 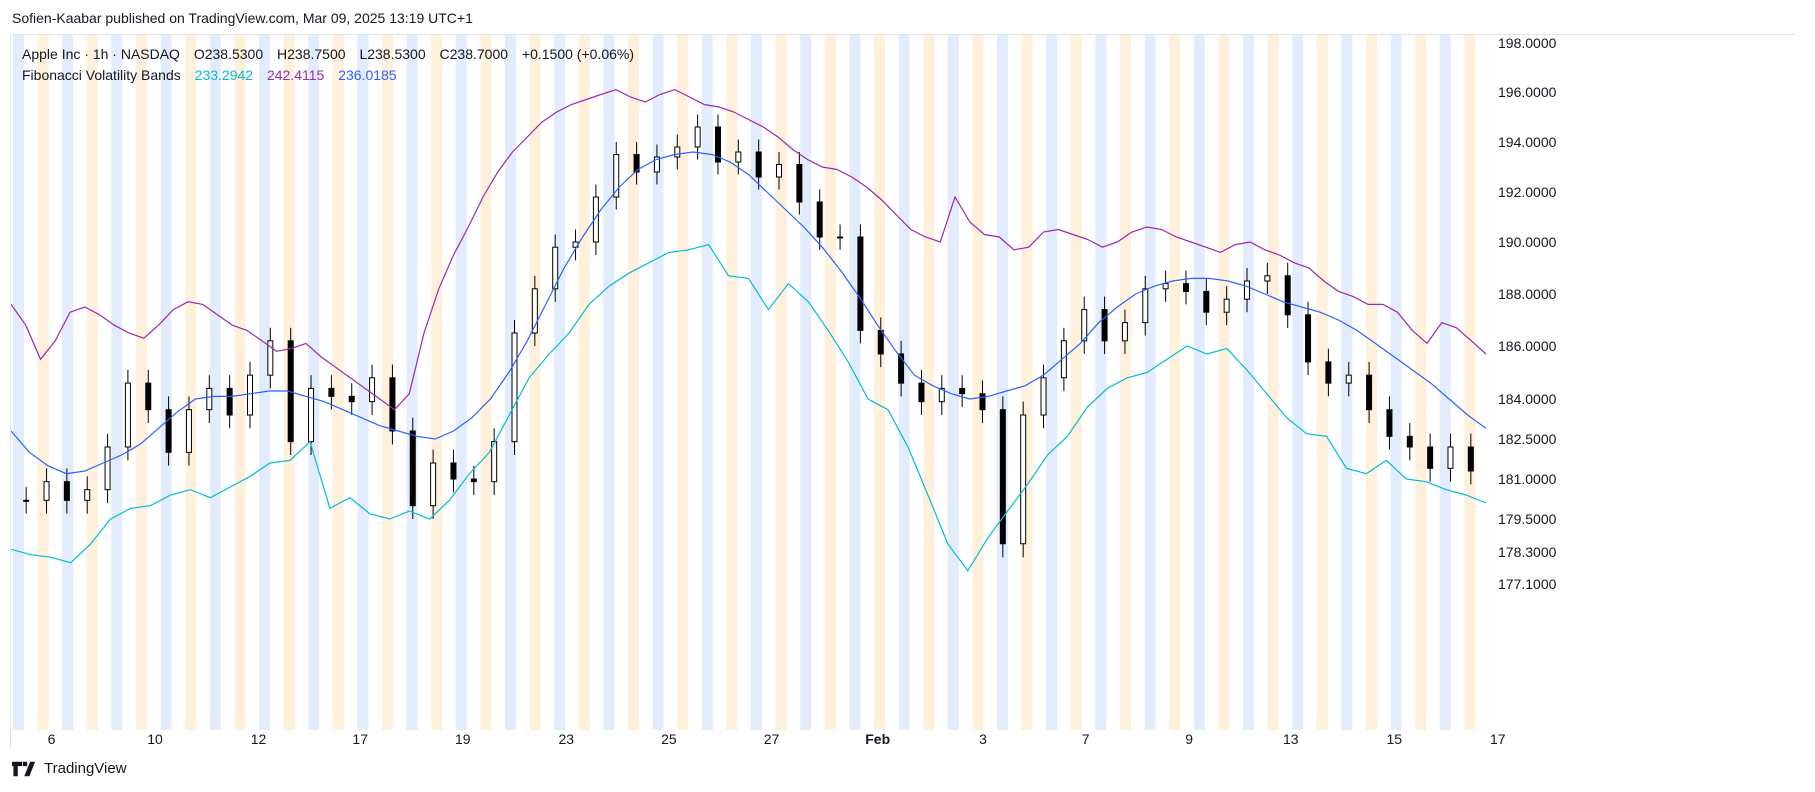 I want to click on footer-brand: TradingView, so click(x=69, y=768).